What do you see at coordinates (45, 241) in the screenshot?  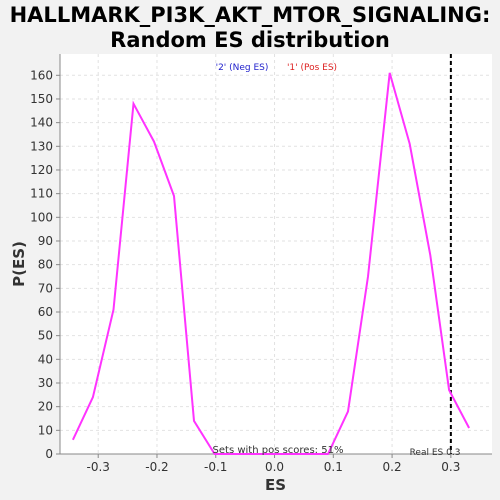 I see `y-tick-label: 90` at bounding box center [45, 241].